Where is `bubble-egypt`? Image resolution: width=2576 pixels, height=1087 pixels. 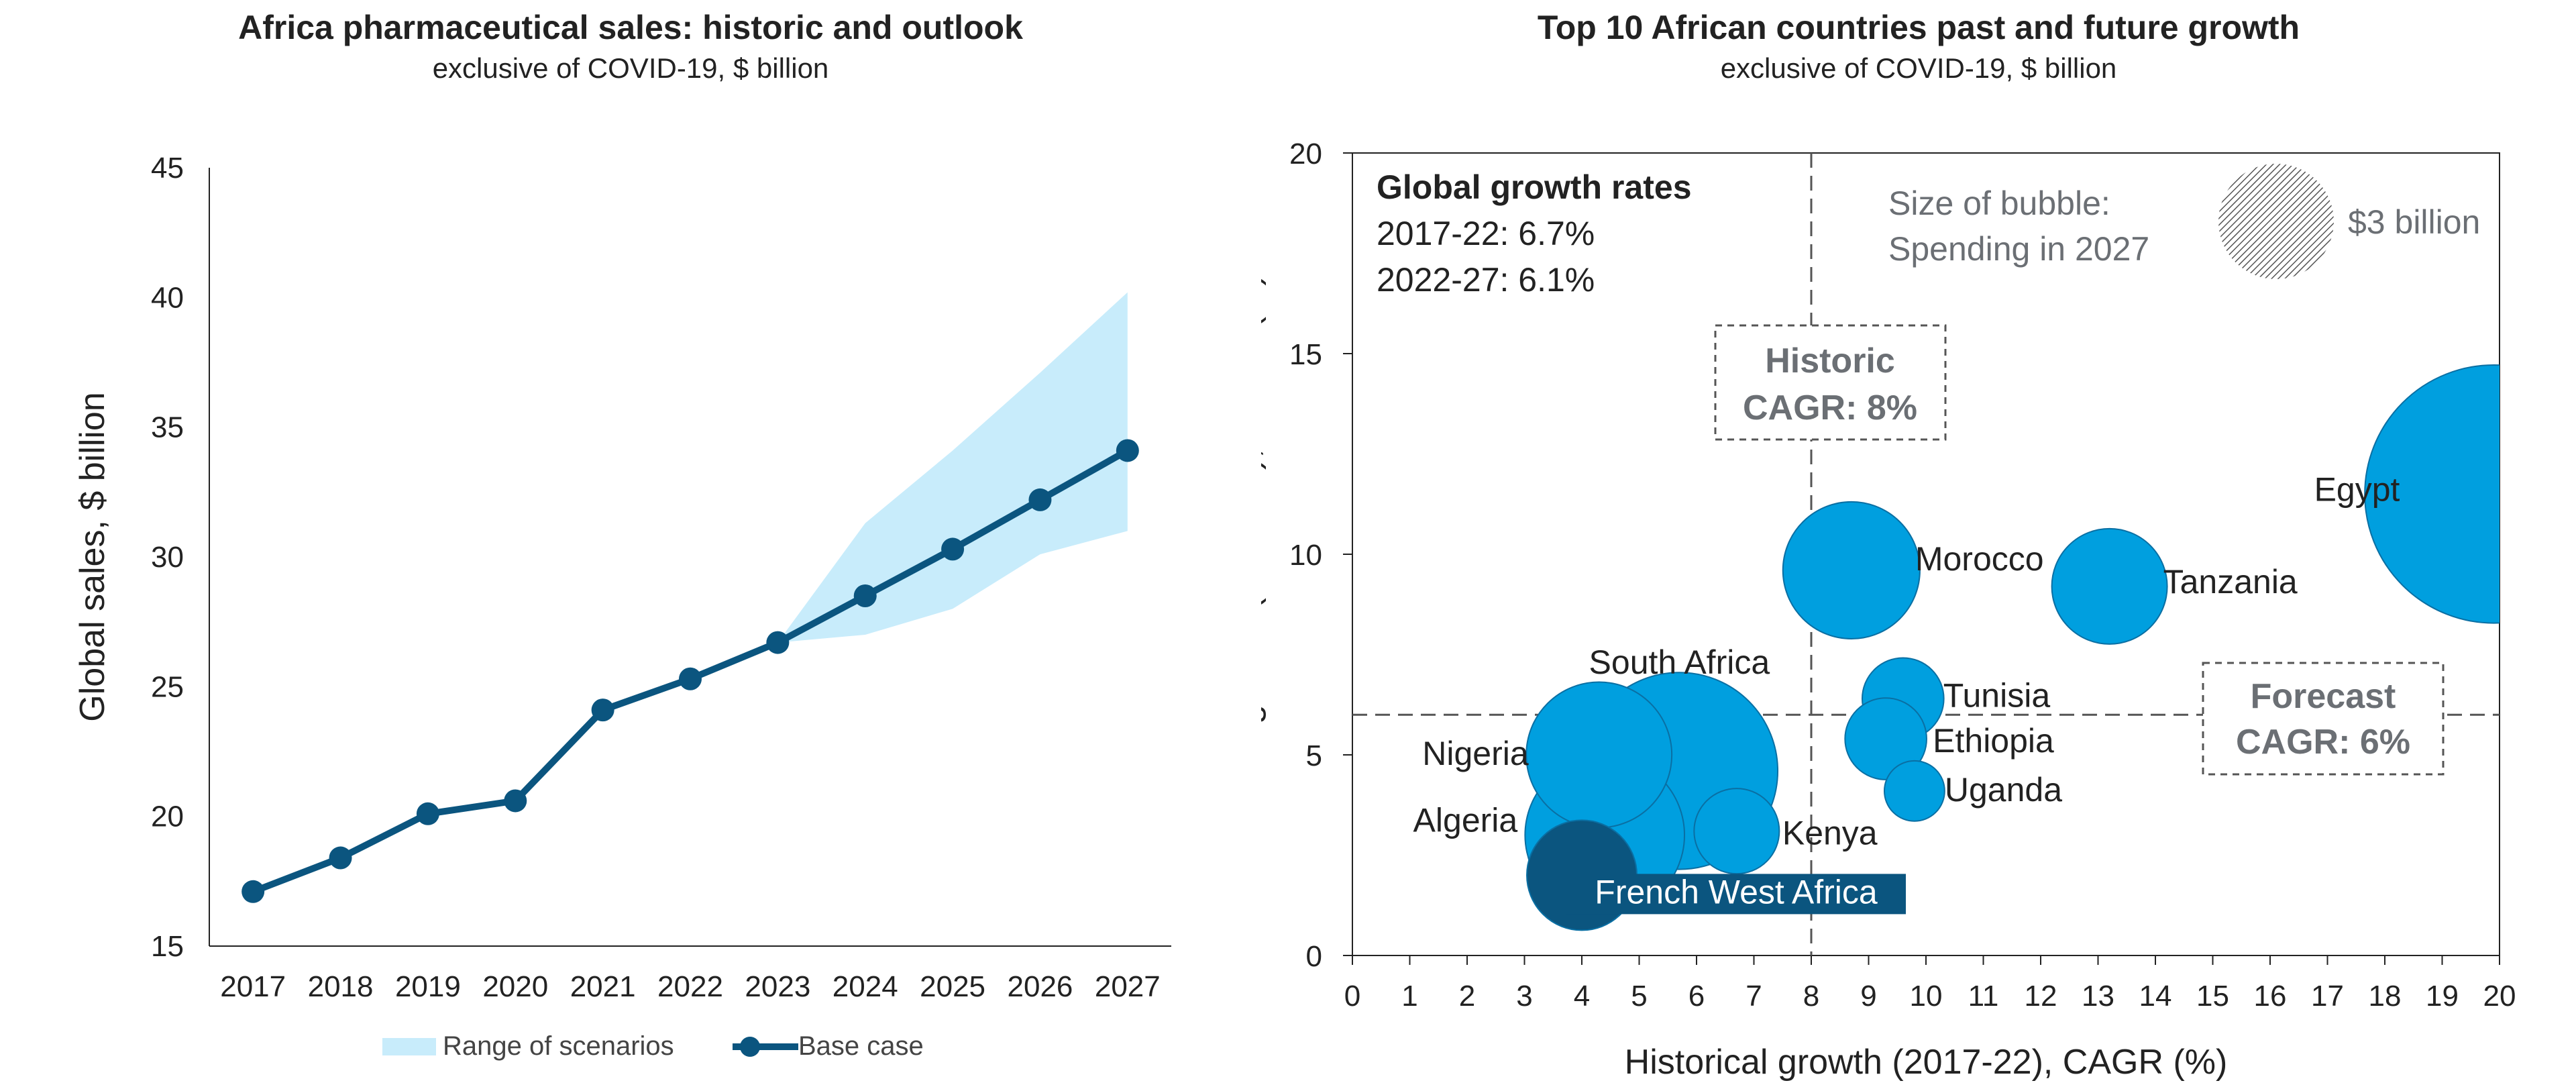
bubble-egypt is located at coordinates (2432, 494).